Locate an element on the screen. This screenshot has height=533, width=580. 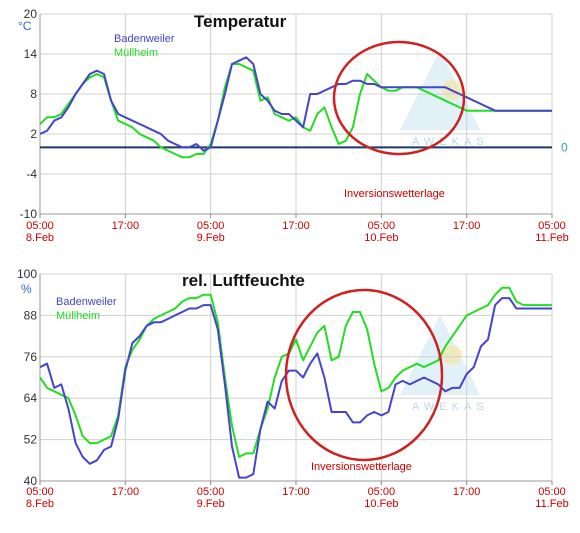
watermark-logo-icon is located at coordinates (440, 90).